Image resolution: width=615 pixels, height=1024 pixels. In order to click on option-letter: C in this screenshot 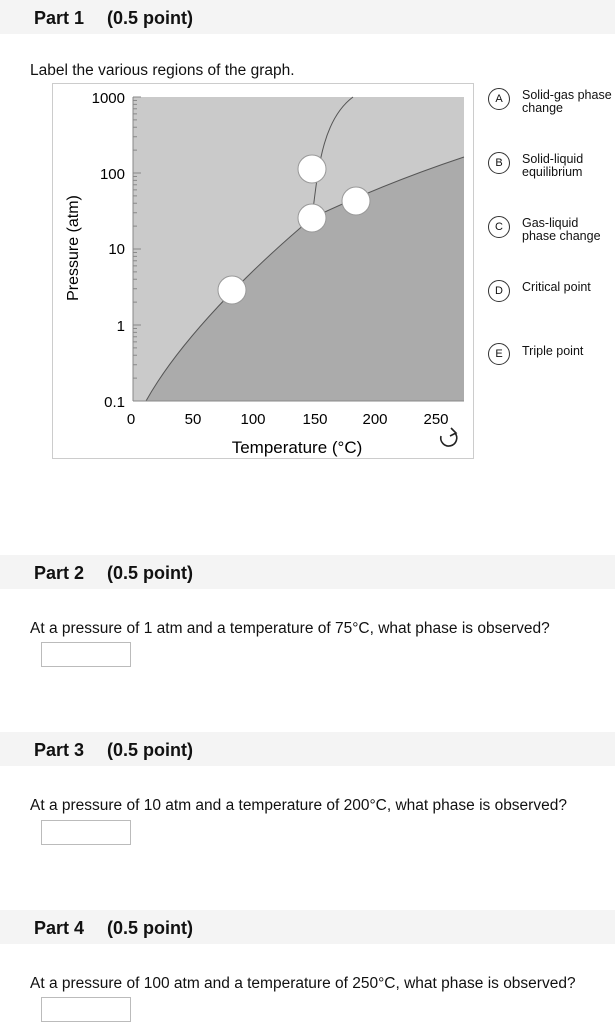, I will do `click(499, 227)`.